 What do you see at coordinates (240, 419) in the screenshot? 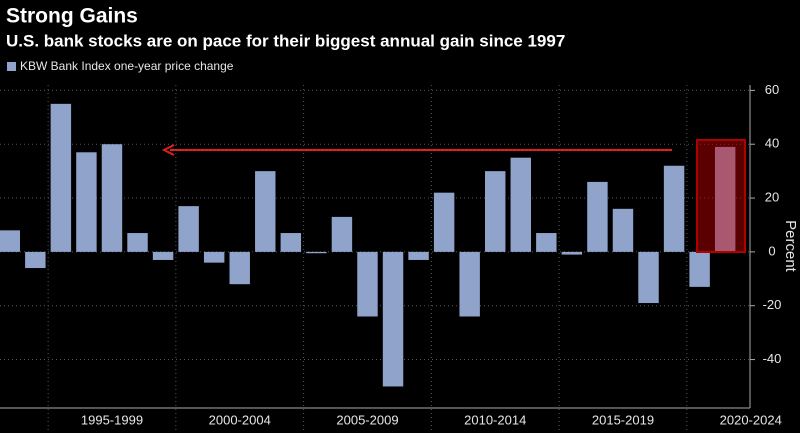
I see `x-group-label: 2000-2004` at bounding box center [240, 419].